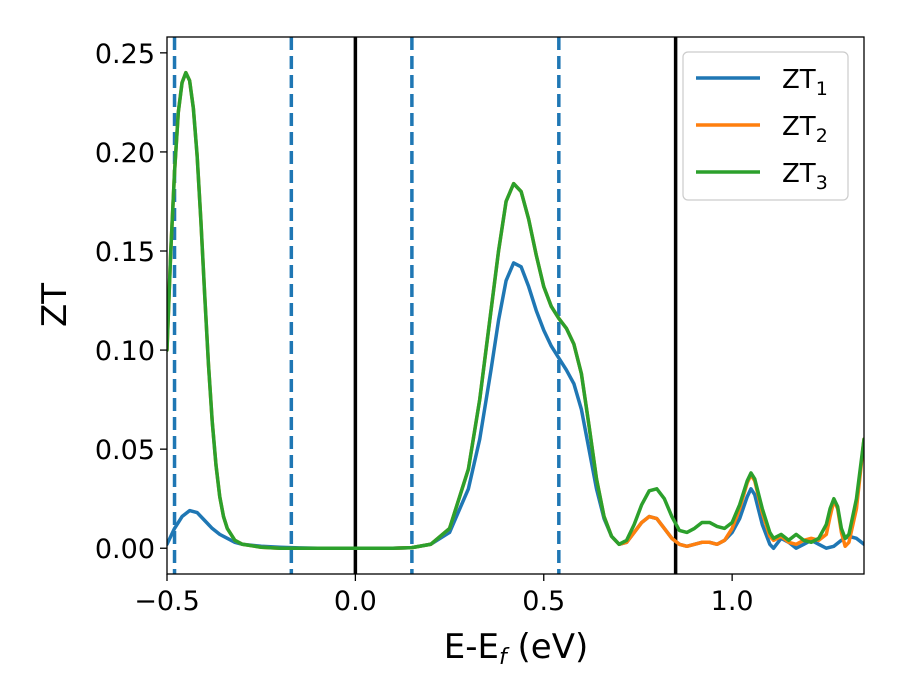 This screenshot has width=900, height=700. Describe the element at coordinates (805, 129) in the screenshot. I see `legend-label-zt2: ZT2` at that location.